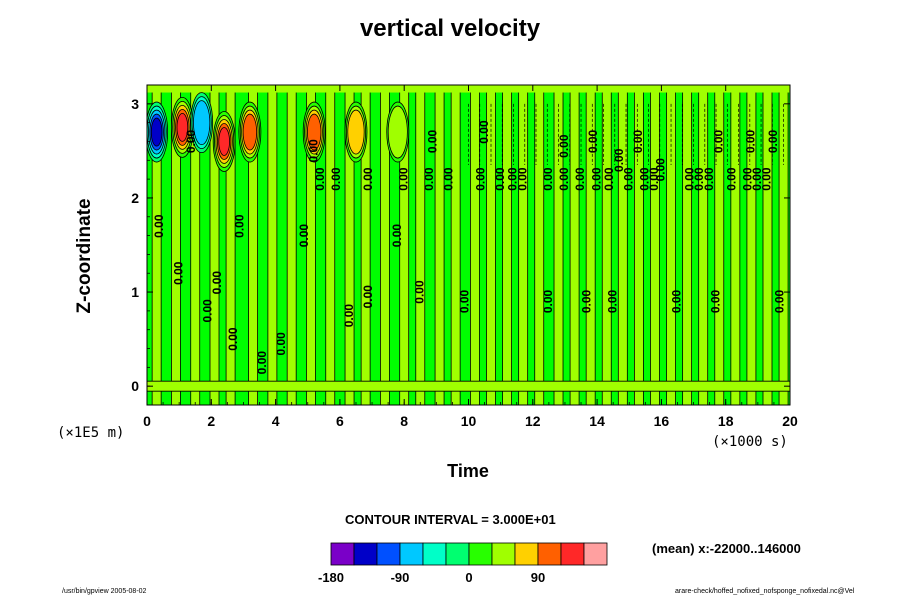  What do you see at coordinates (91, 433) in the screenshot?
I see `y-axis-units: (×1E5 m)` at bounding box center [91, 433].